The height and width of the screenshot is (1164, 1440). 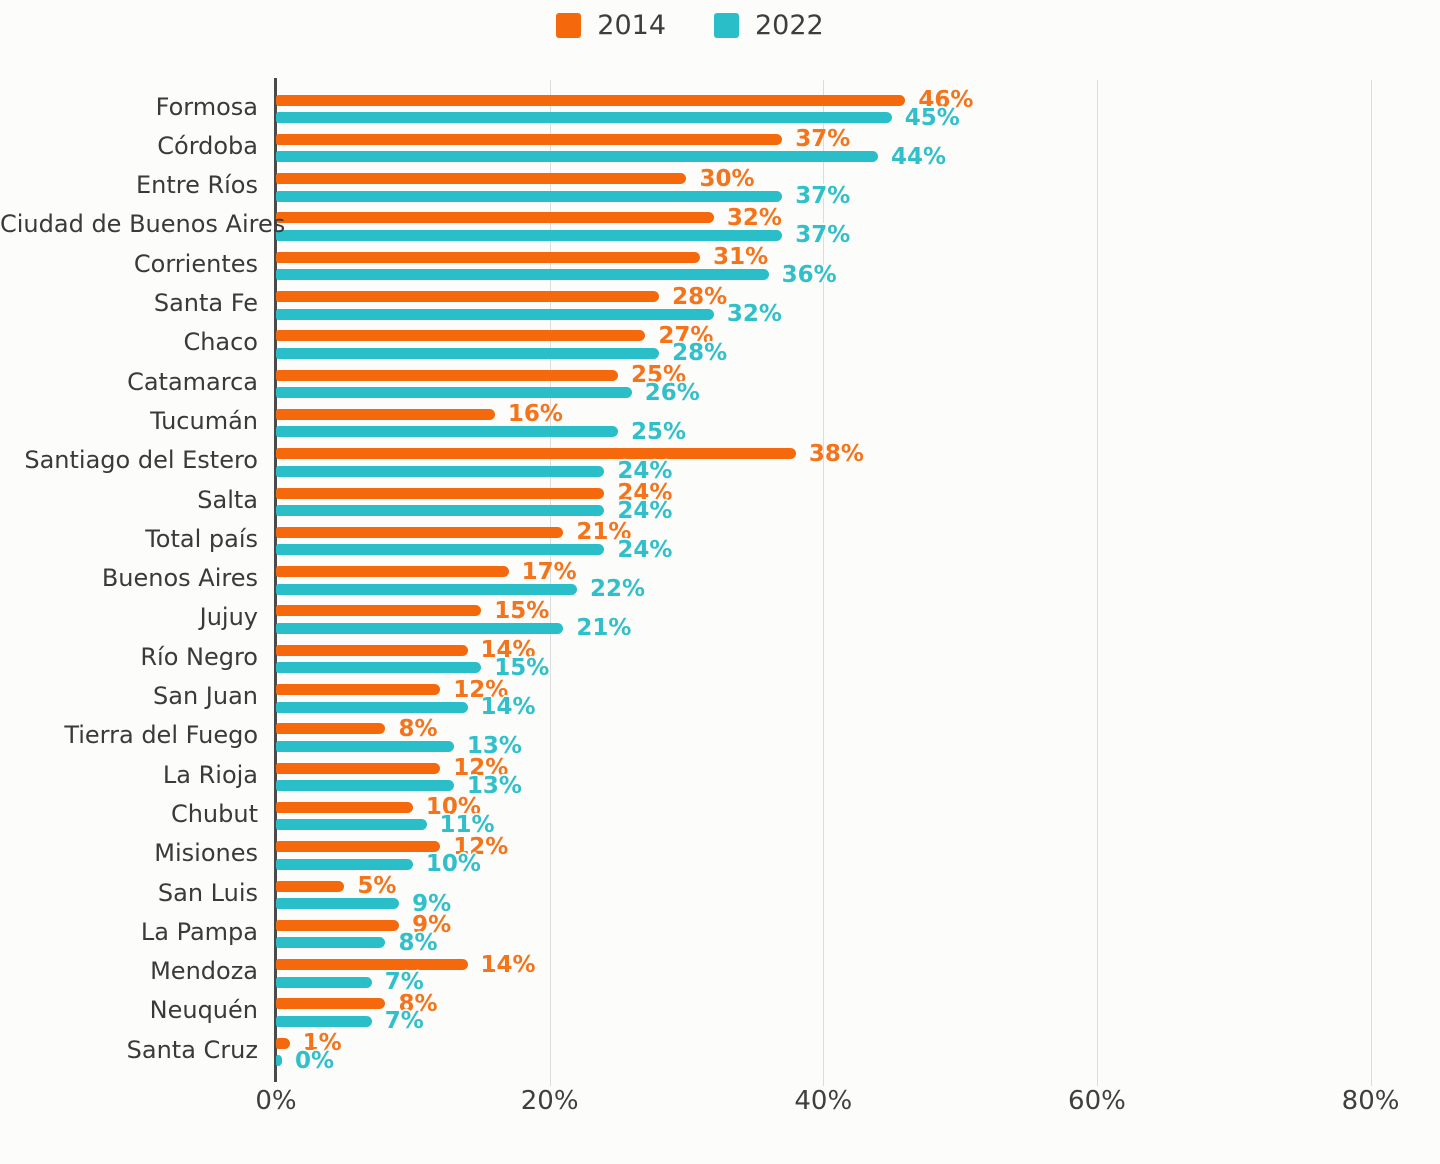 I want to click on bar-2014-salta, so click(x=440, y=493).